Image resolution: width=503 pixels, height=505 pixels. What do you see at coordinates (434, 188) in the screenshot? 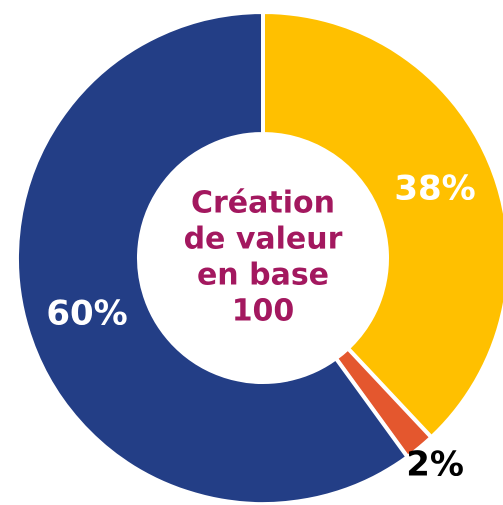
I see `data-label: 38%` at bounding box center [434, 188].